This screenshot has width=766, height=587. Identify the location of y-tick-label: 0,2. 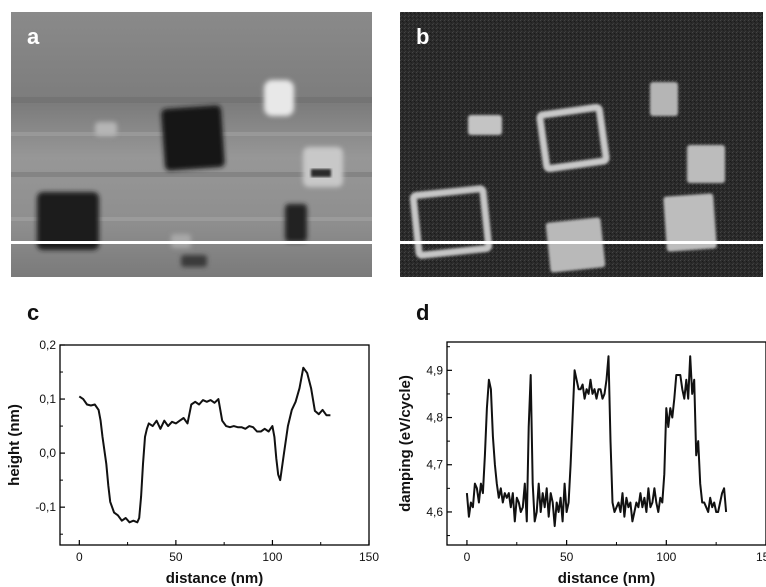
(47, 345).